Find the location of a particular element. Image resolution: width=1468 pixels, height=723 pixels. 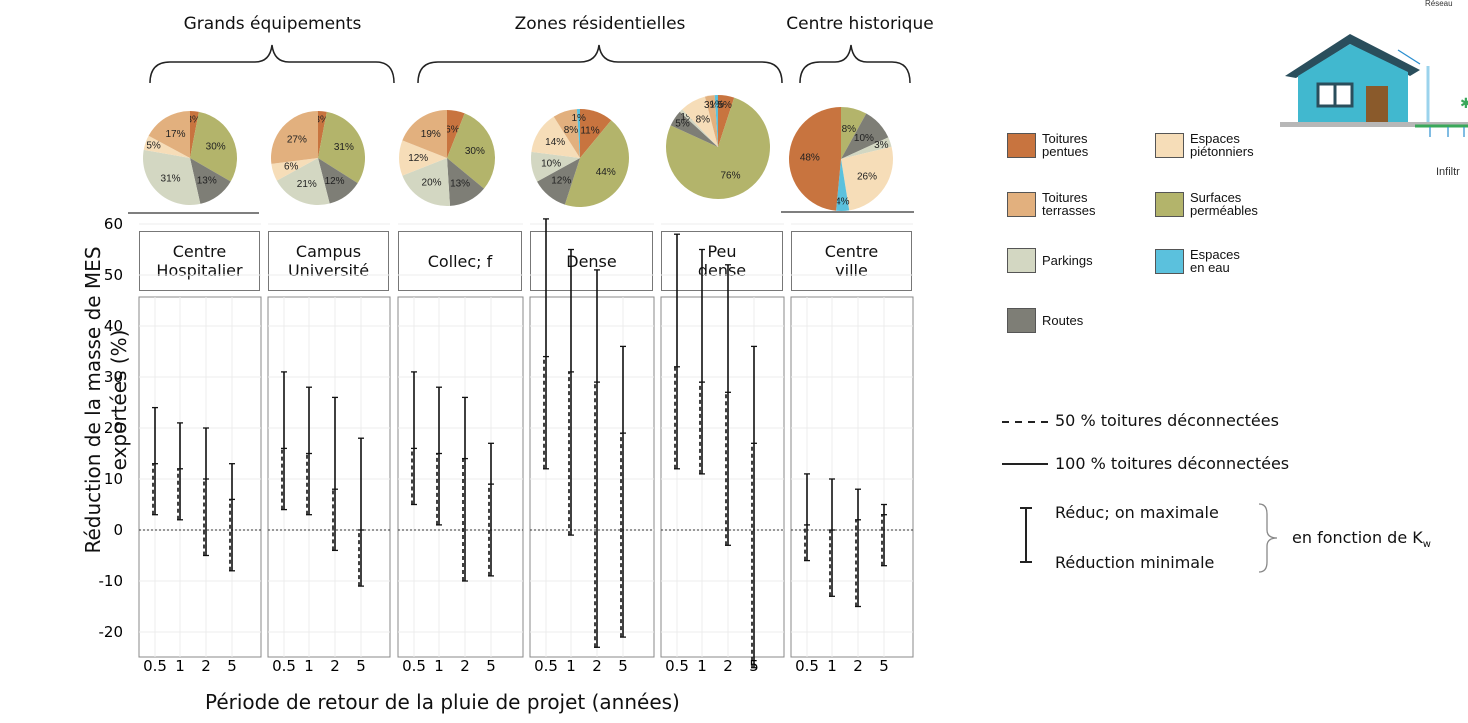

pie-slice-label: 21% is located at coordinates (307, 184).